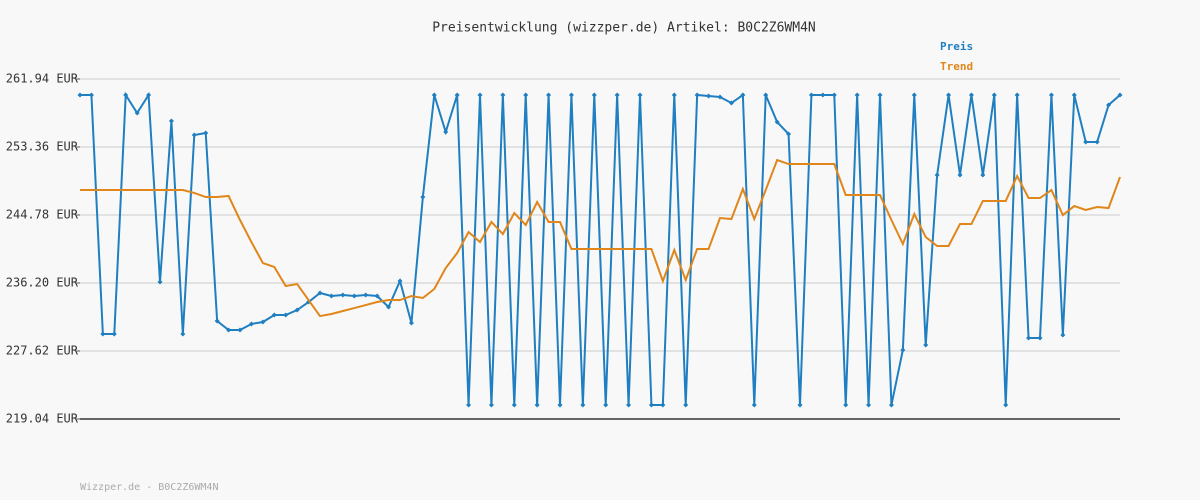 The image size is (1200, 500). Describe the element at coordinates (42, 419) in the screenshot. I see `y-tick-label: 219.04 EUR` at that location.